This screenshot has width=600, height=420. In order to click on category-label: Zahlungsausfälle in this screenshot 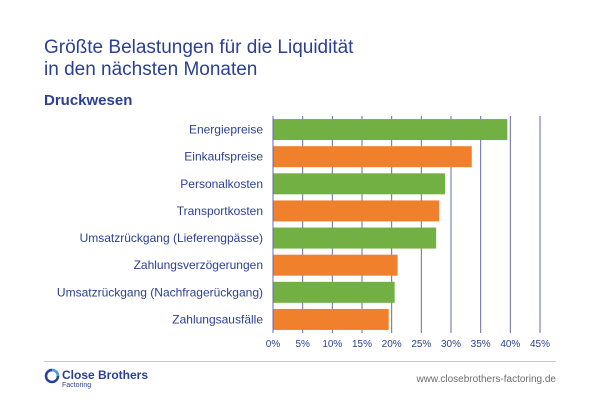, I will do `click(217, 319)`.